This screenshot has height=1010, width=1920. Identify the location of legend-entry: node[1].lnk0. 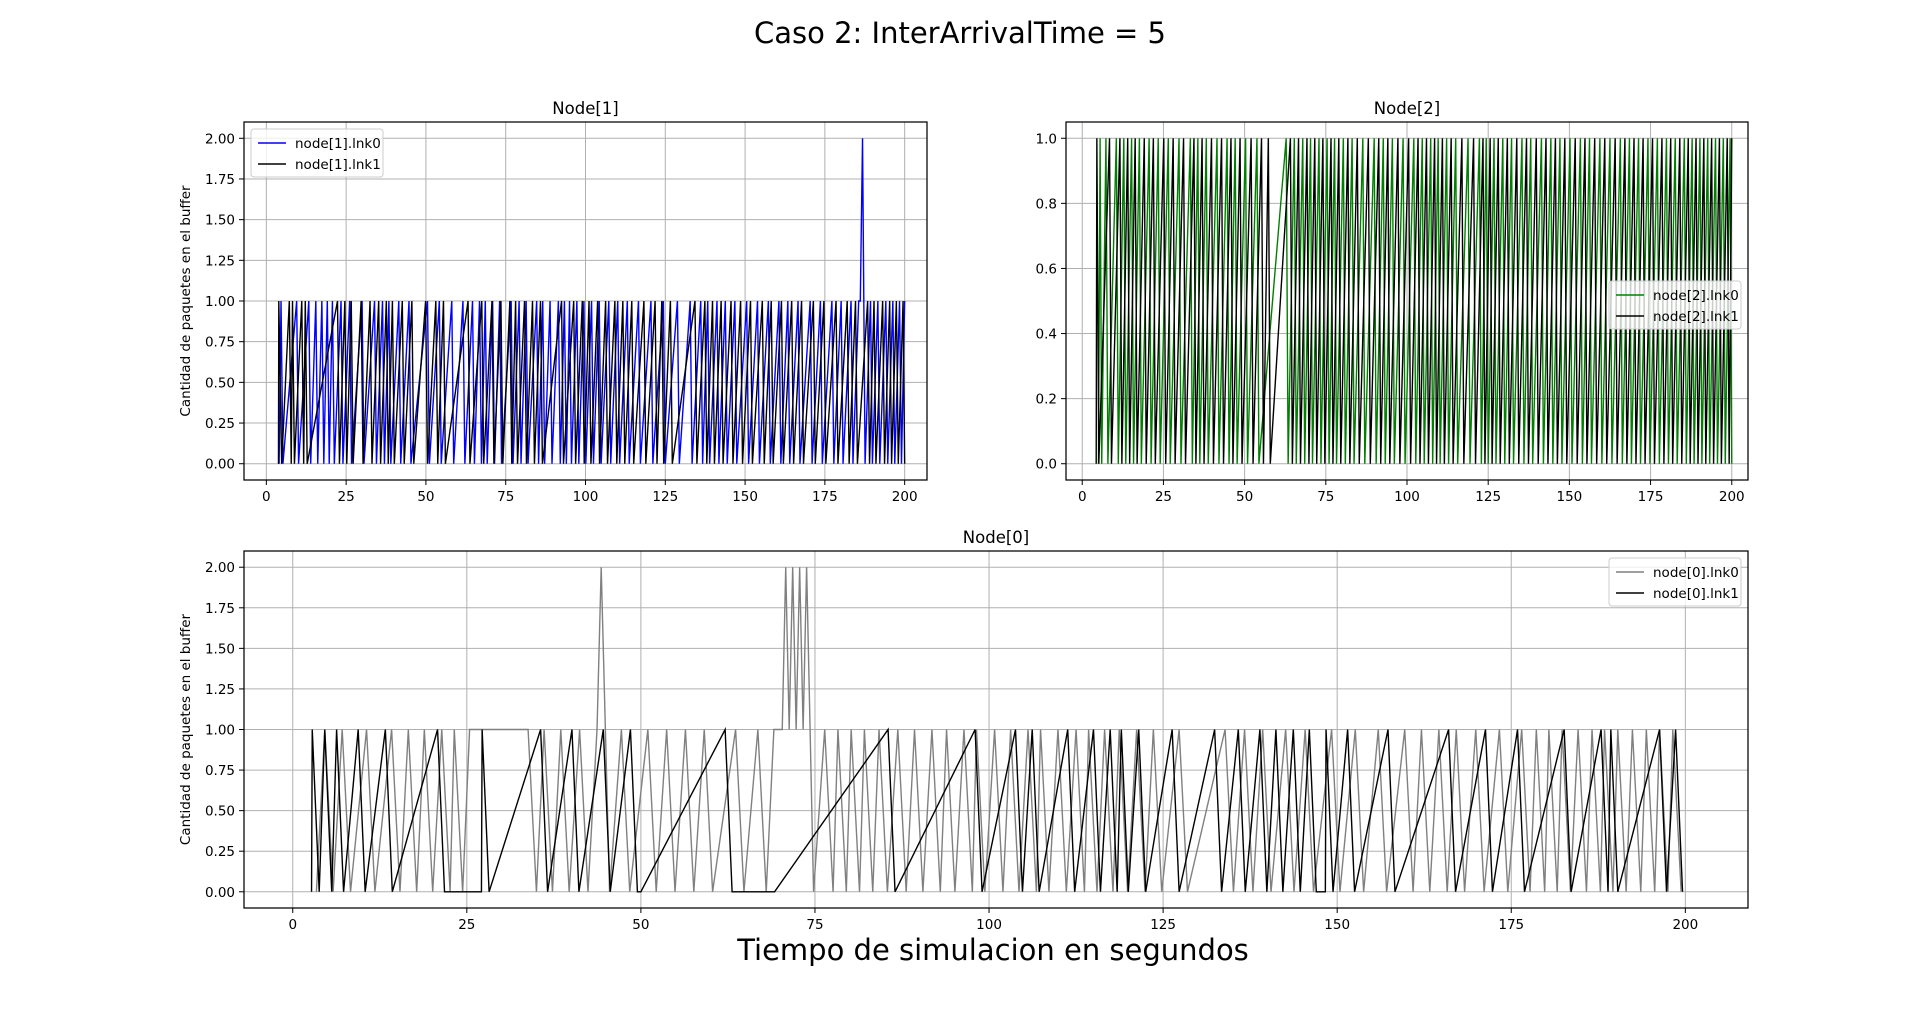
(338, 144).